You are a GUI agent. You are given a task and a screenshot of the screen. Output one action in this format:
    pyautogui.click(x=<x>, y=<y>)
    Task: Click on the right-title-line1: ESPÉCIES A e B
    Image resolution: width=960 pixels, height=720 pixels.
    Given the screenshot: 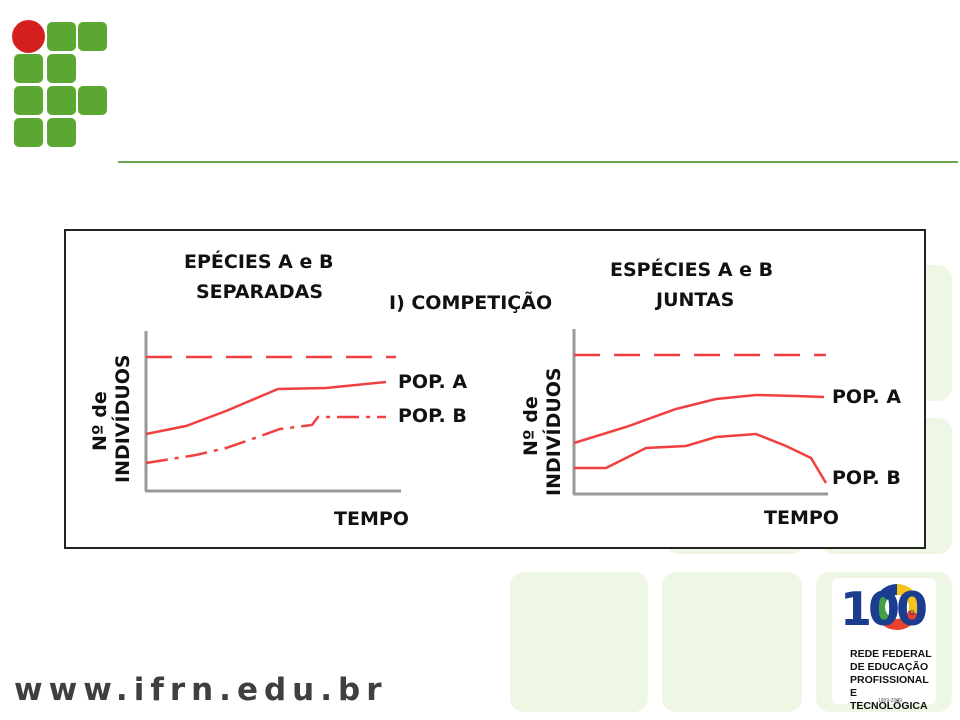 What is the action you would take?
    pyautogui.click(x=691, y=269)
    